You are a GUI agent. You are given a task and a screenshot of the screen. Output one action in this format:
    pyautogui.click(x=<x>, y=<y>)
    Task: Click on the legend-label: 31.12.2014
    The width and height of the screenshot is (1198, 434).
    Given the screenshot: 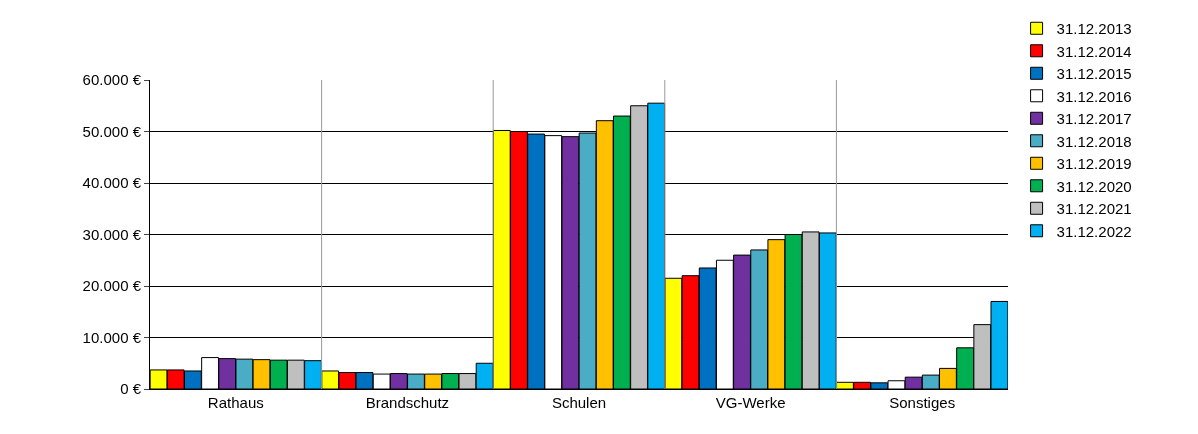 What is the action you would take?
    pyautogui.click(x=1094, y=51)
    